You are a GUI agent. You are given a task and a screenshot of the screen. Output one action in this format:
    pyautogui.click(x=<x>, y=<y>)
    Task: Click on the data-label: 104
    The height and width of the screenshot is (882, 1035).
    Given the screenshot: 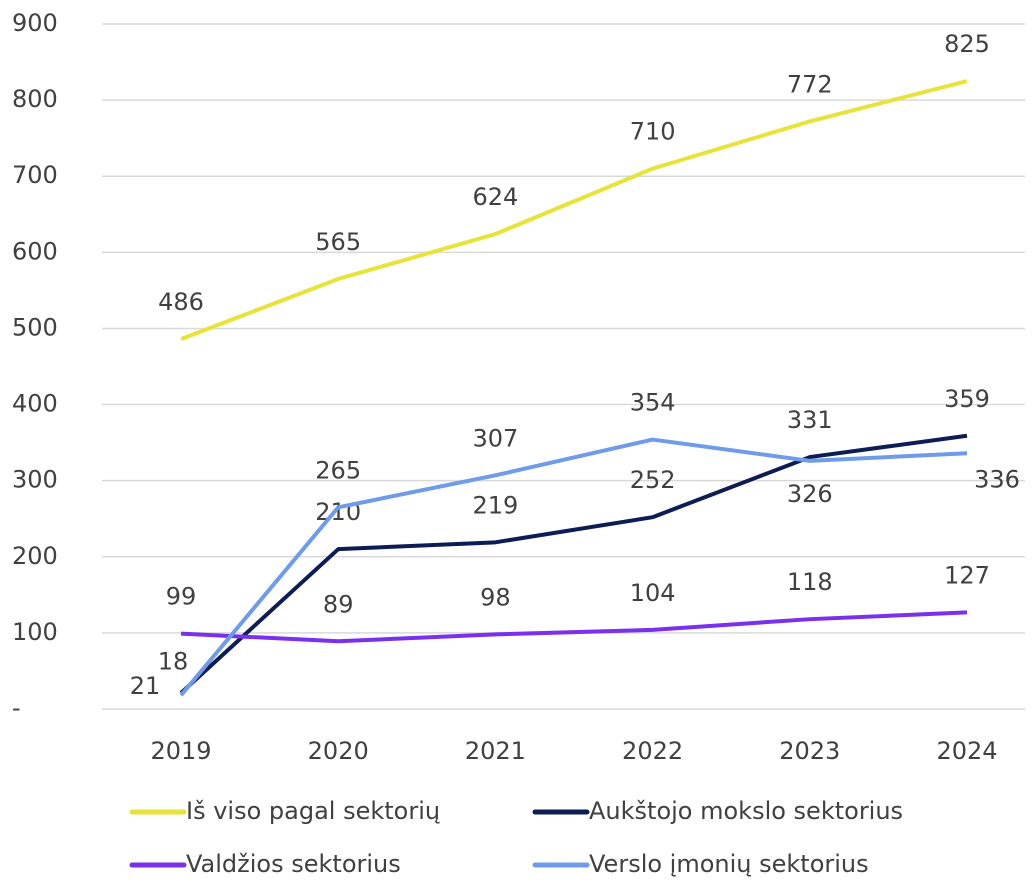 What is the action you would take?
    pyautogui.click(x=653, y=593)
    